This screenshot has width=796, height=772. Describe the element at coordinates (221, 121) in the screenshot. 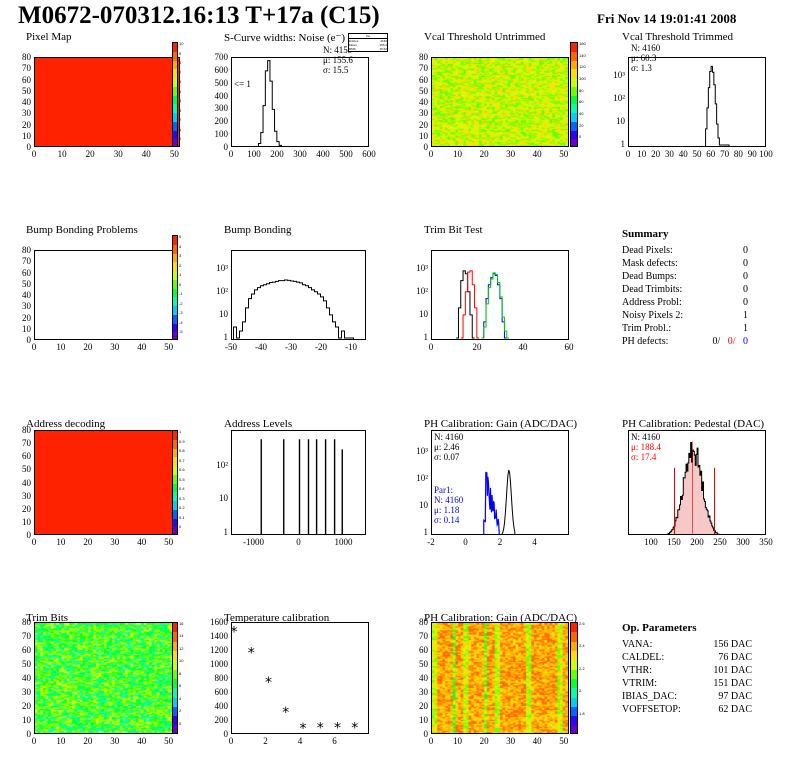

I see `scurve-widths-ytick: 200` at that location.